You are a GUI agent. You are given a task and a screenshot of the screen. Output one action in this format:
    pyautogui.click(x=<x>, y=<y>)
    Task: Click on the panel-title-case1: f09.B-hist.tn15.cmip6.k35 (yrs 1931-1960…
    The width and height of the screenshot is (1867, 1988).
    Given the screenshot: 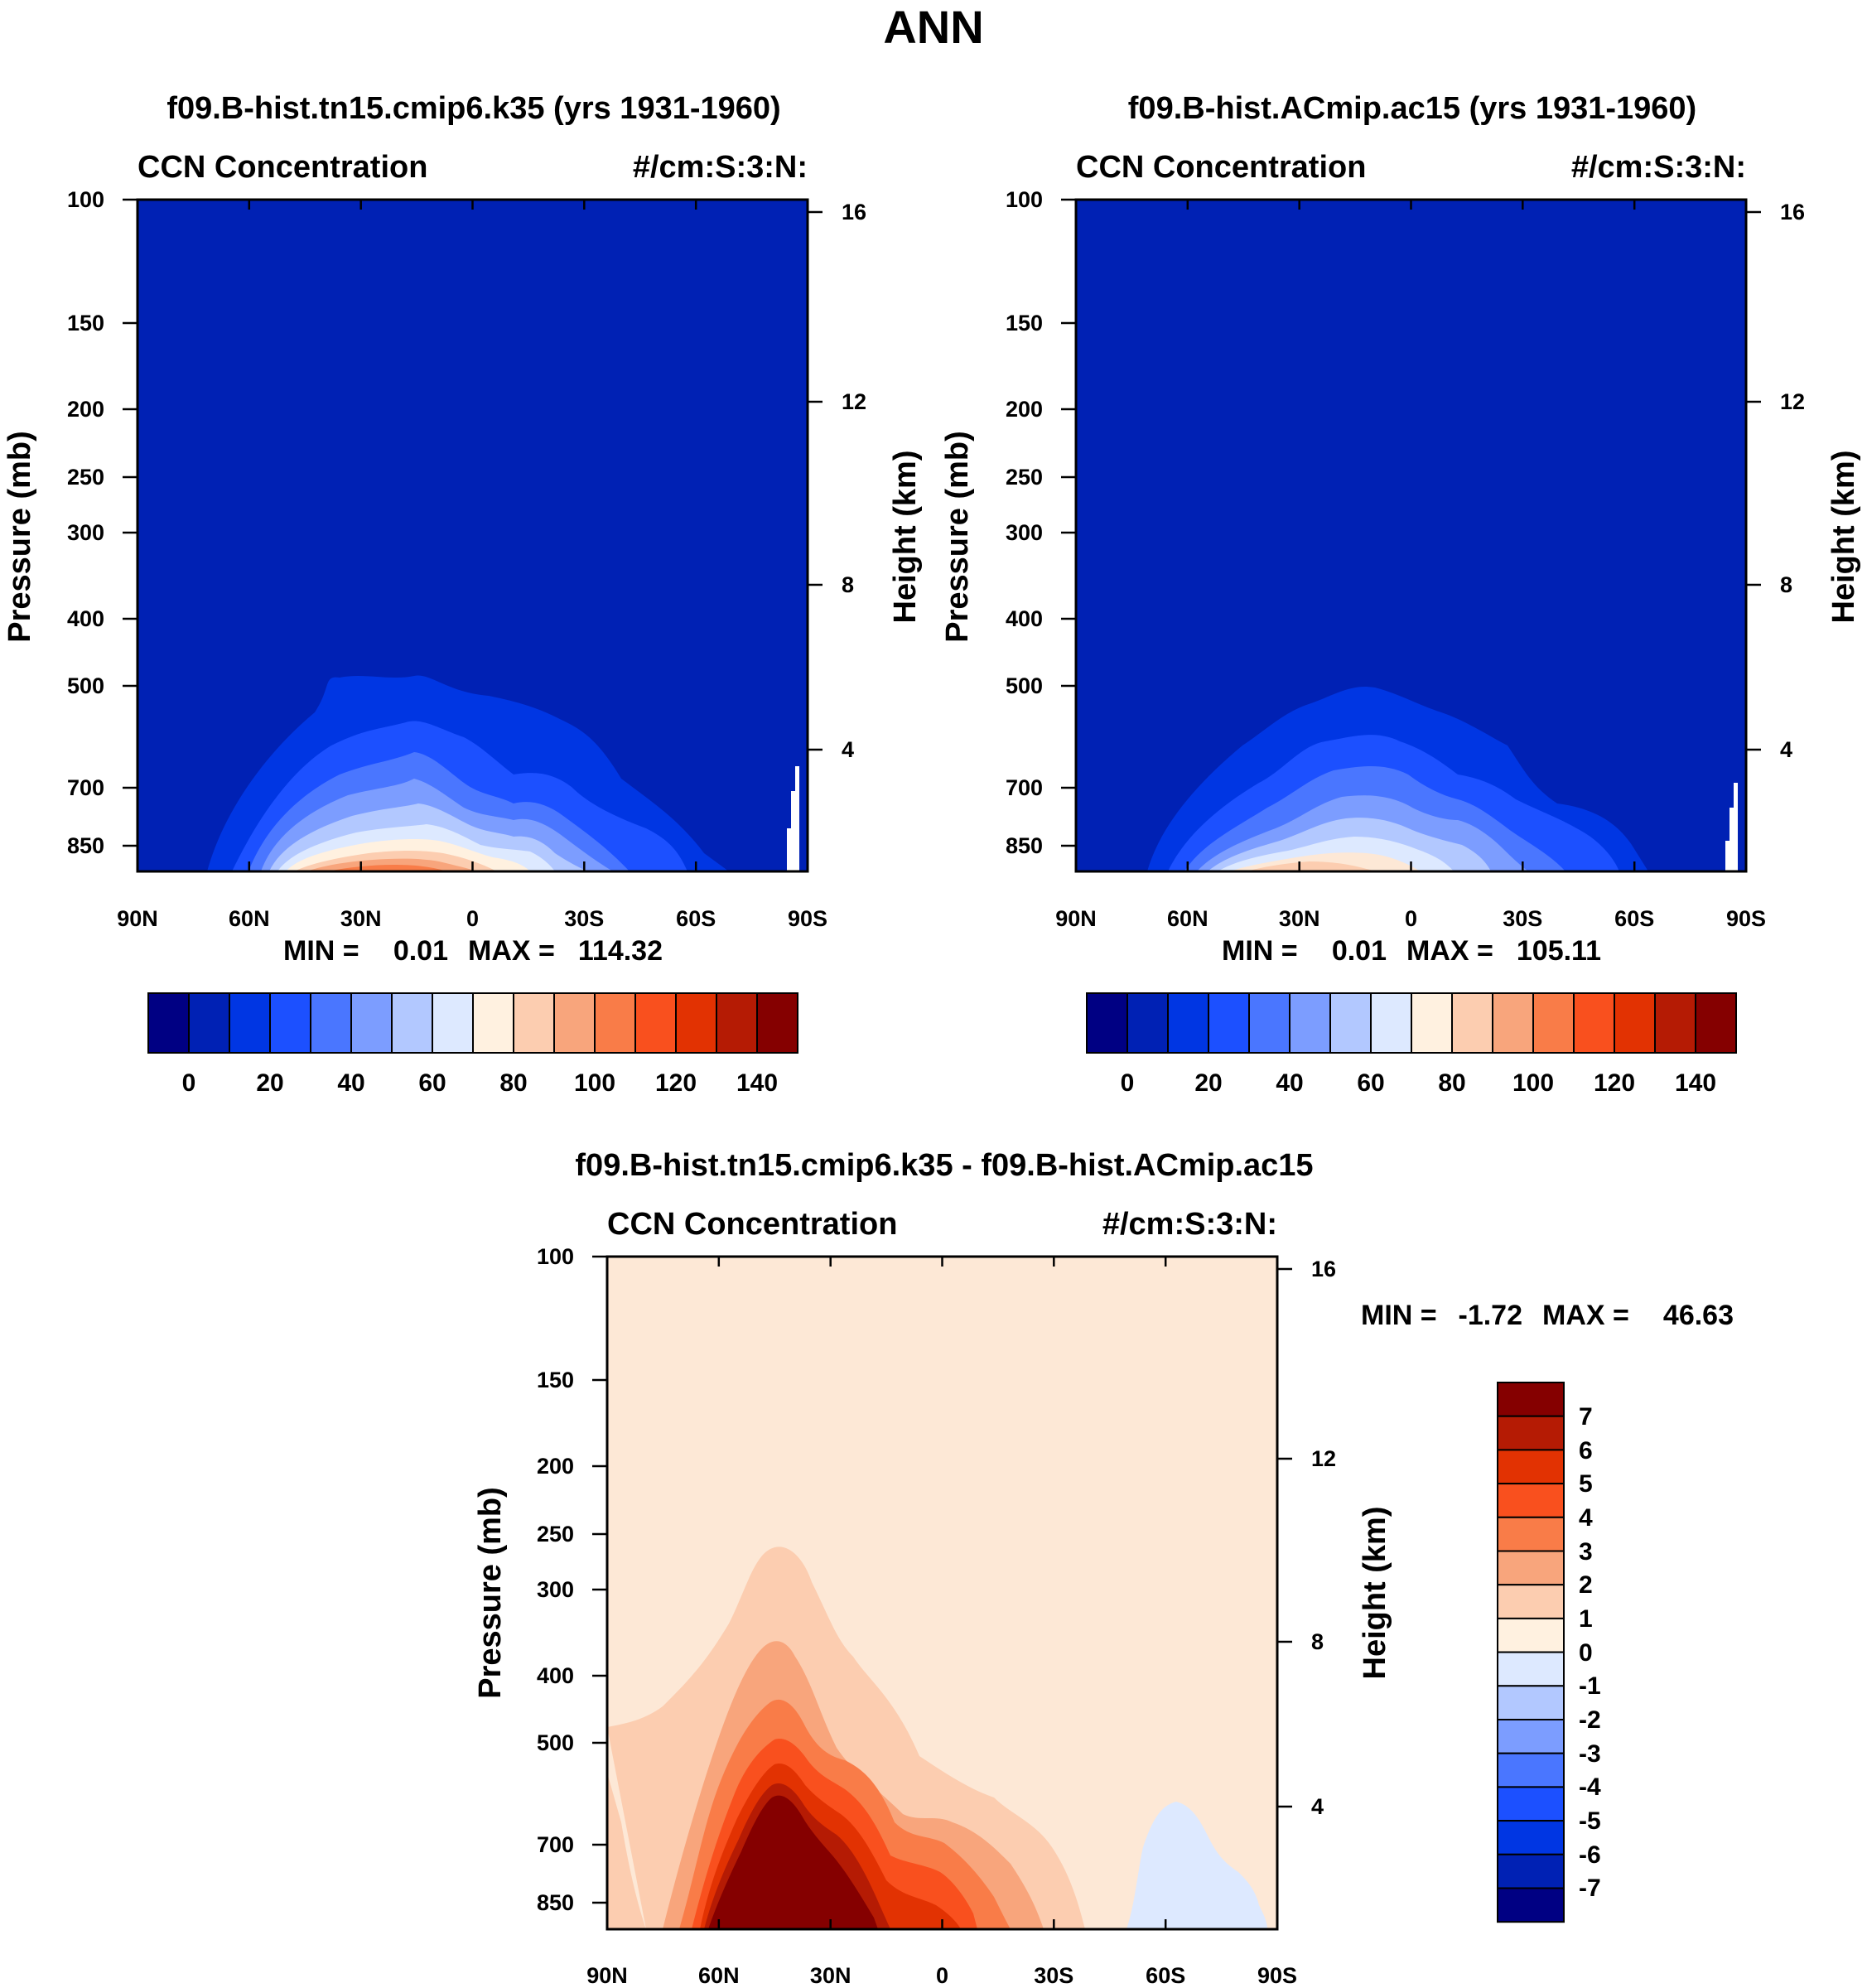 What is the action you would take?
    pyautogui.click(x=473, y=108)
    